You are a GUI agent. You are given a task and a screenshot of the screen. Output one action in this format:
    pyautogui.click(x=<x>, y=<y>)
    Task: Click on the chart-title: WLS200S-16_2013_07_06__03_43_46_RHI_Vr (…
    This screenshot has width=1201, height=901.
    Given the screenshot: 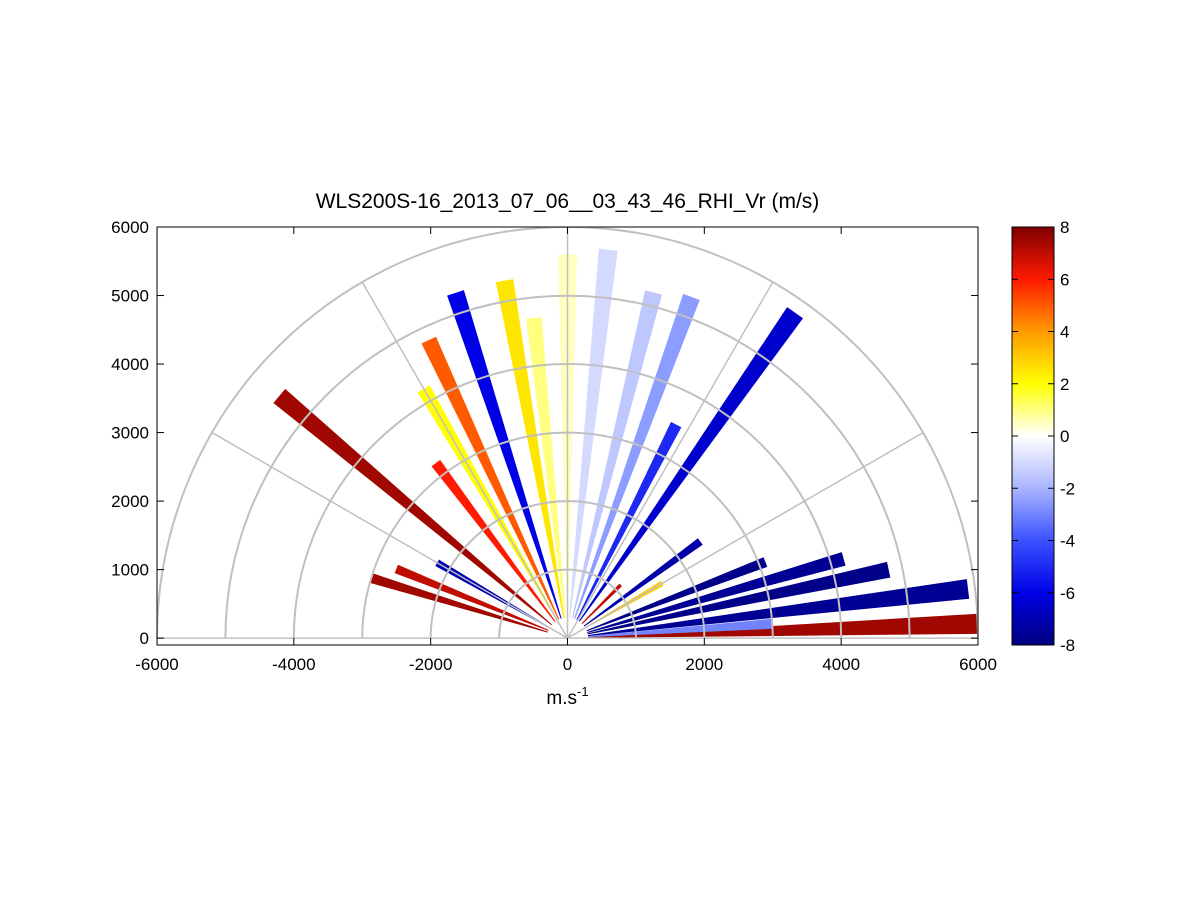 What is the action you would take?
    pyautogui.click(x=568, y=201)
    